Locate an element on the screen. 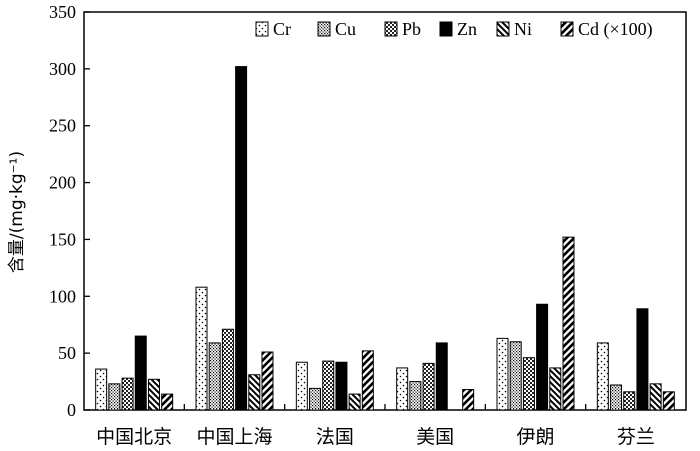 Image resolution: width=700 pixels, height=451 pixels. x-category-label: 美国 is located at coordinates (435, 437).